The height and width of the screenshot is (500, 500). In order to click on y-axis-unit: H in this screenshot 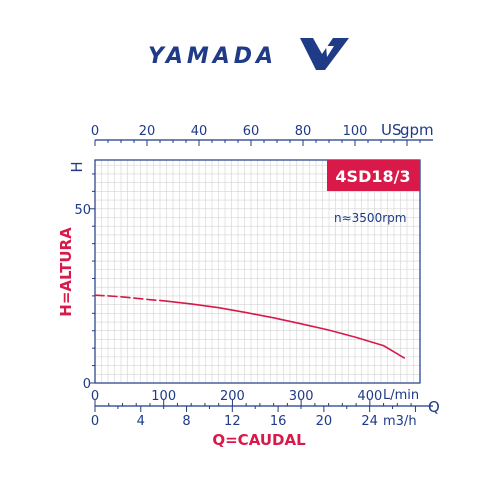, I will do `click(77, 166)`.